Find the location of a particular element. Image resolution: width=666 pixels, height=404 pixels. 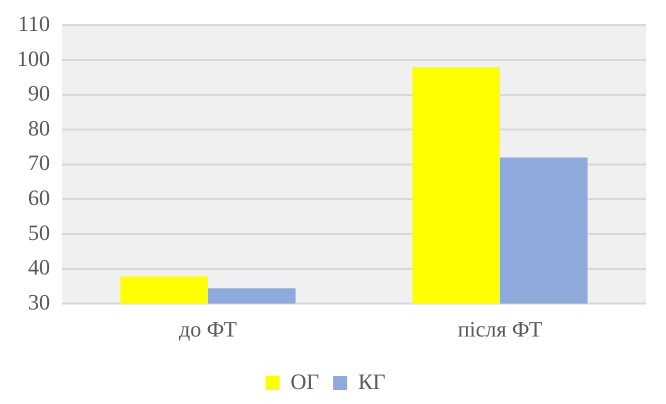

y-tick-label: 30 is located at coordinates (39, 301).